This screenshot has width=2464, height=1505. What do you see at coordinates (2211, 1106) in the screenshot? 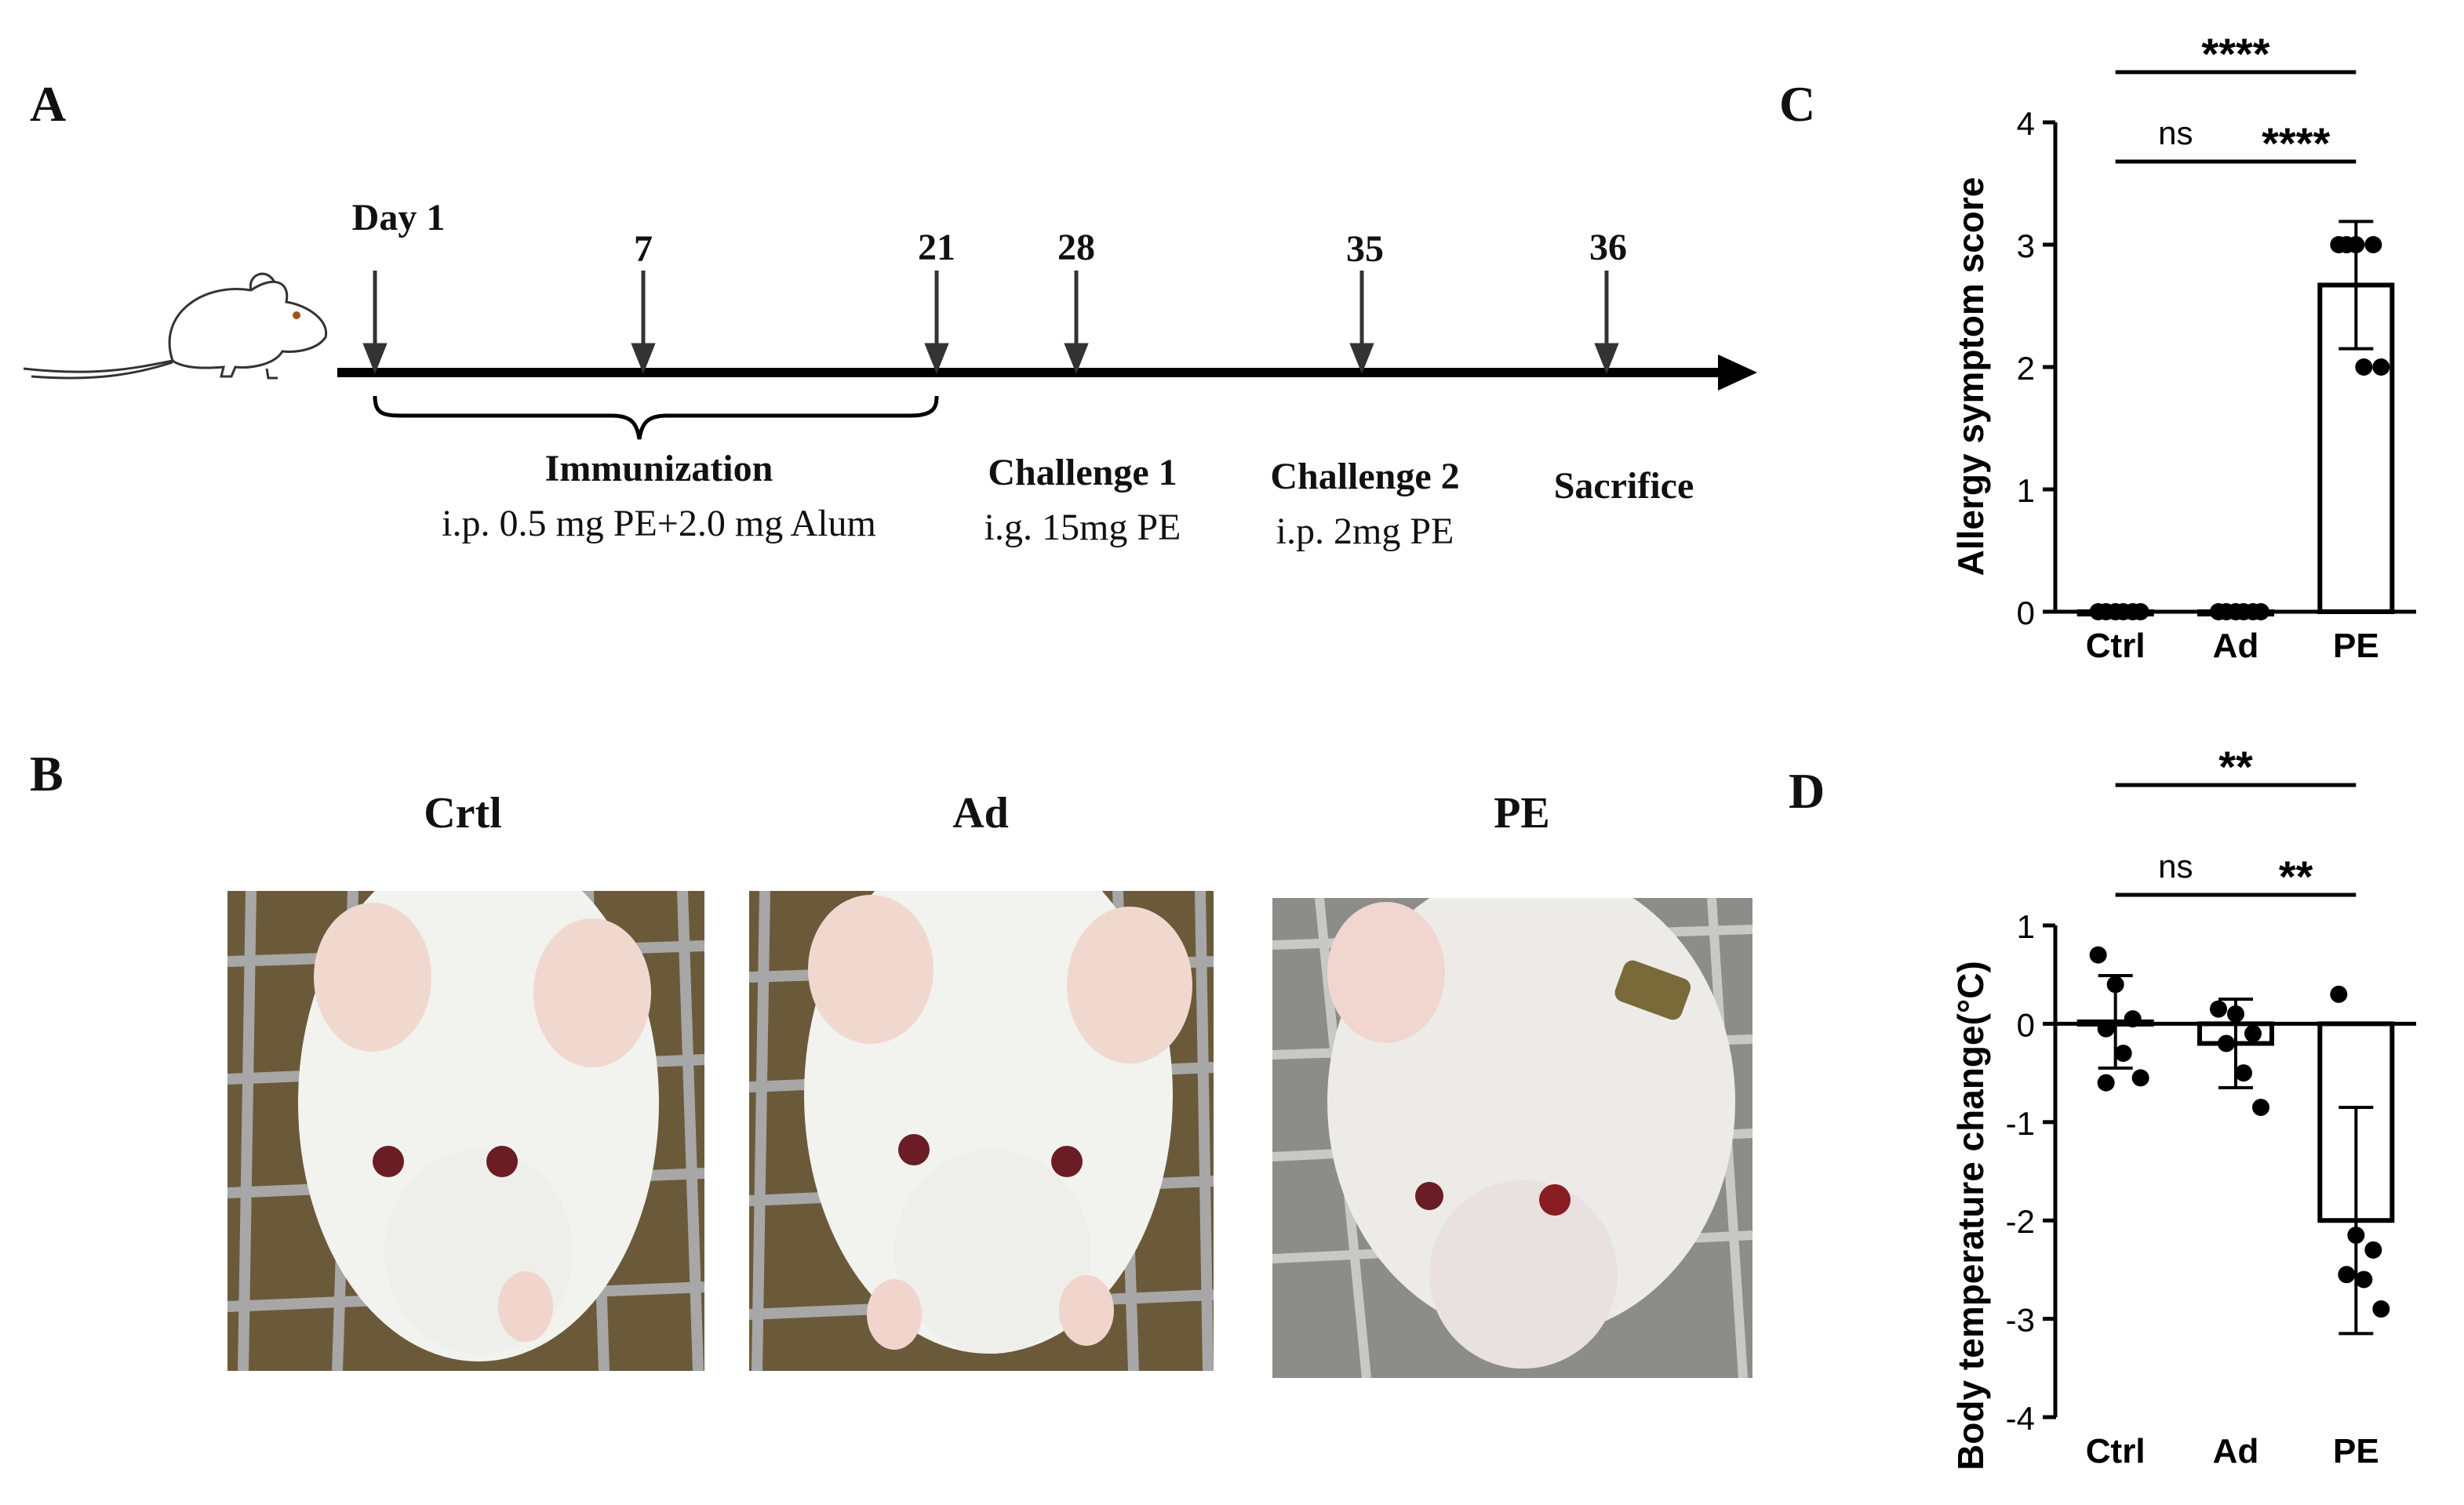
I see `d-plot-area: 1 0 -1 -2 -3 -4 Ctrl Ad PE ns ** **` at bounding box center [2211, 1106].